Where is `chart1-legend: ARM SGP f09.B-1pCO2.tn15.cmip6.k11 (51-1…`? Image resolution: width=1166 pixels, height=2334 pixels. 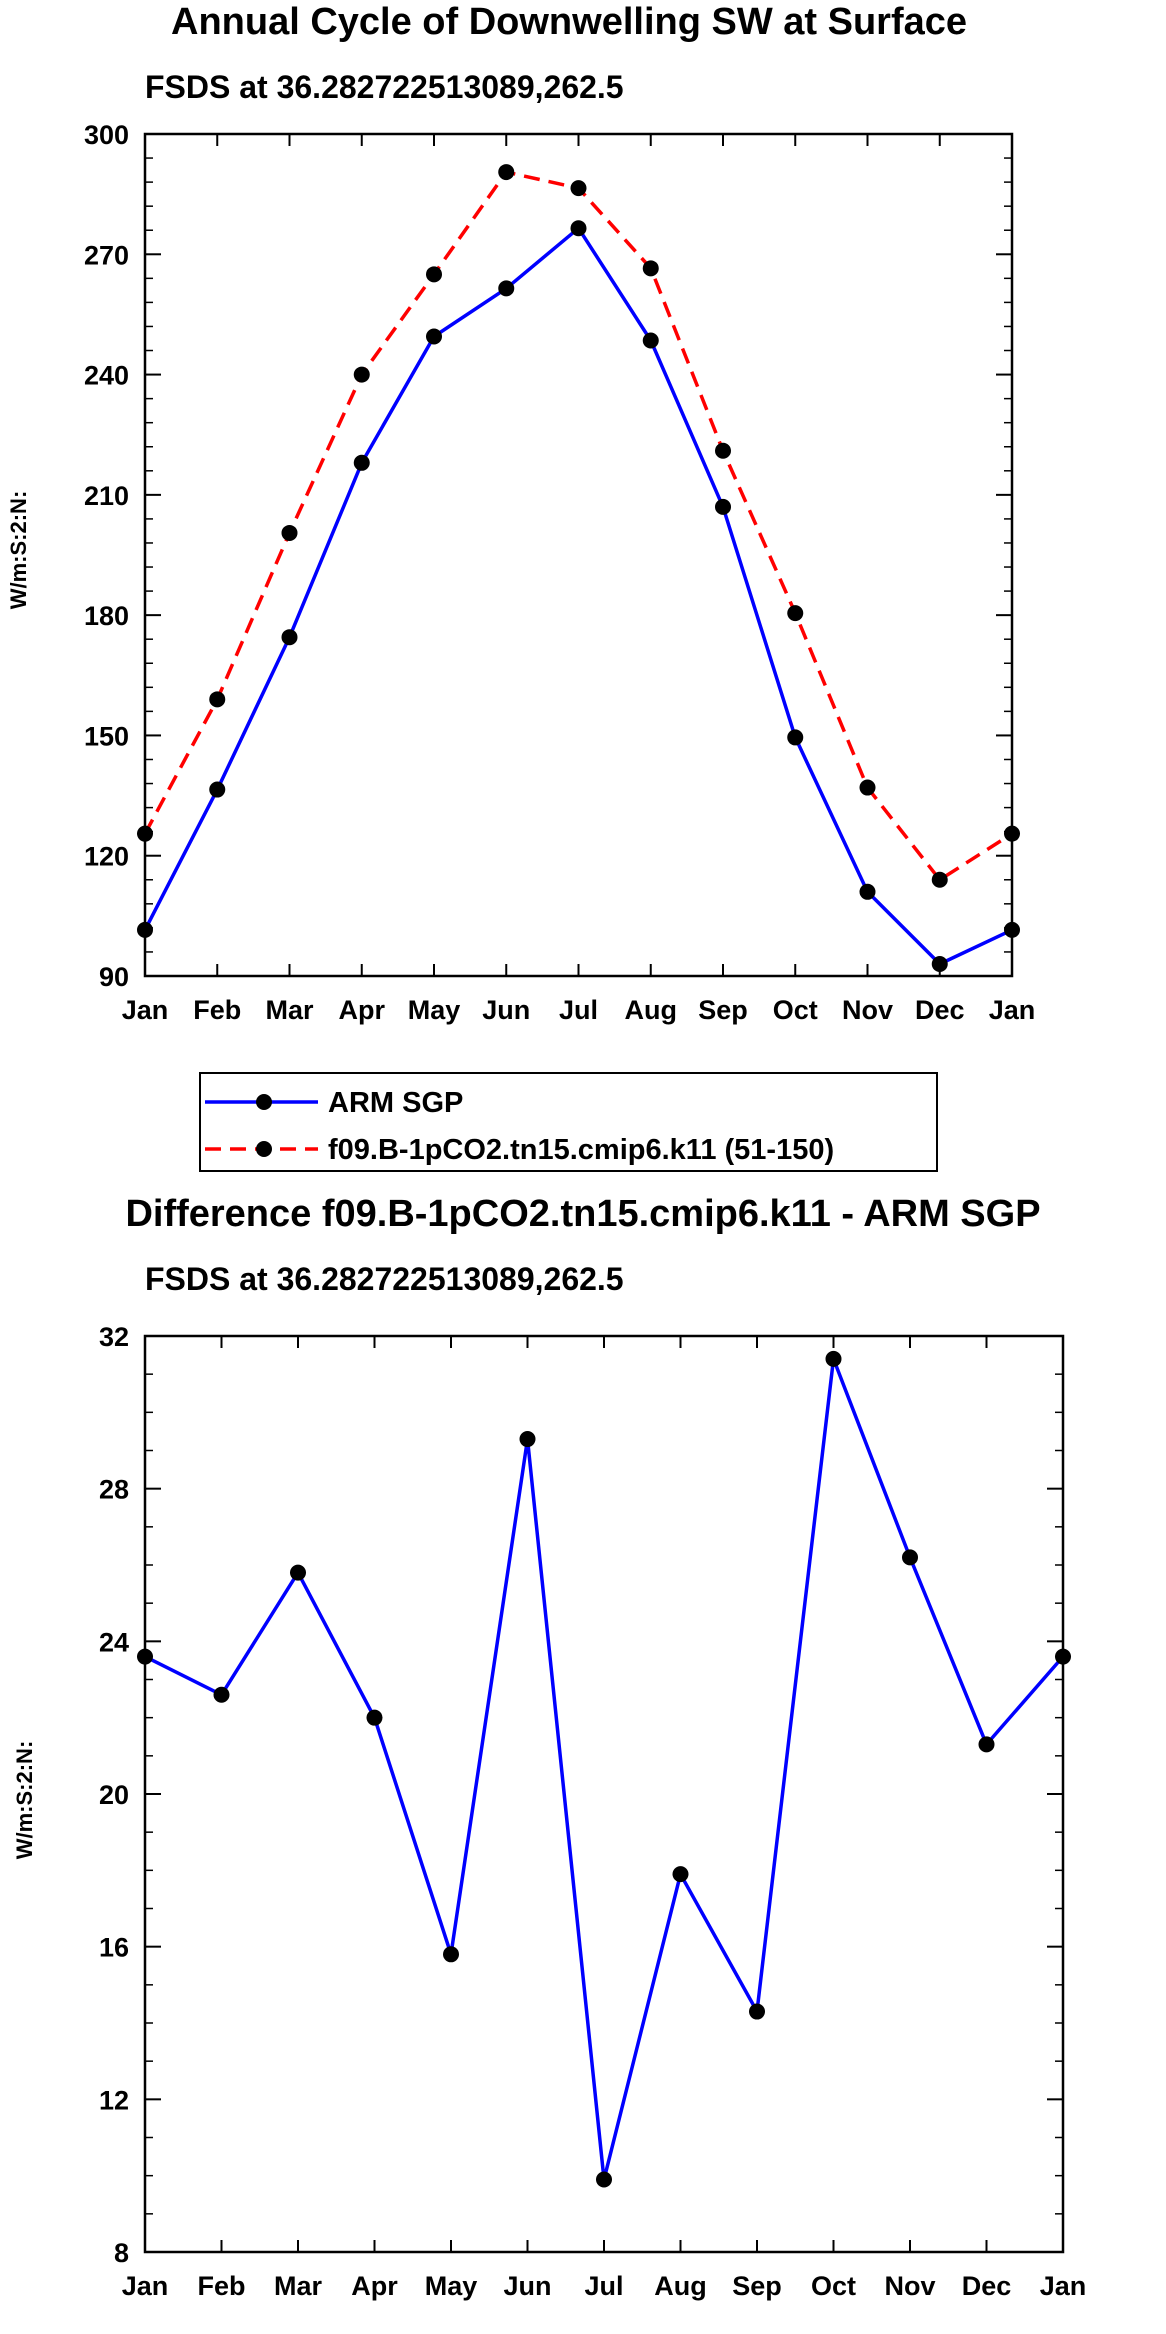 chart1-legend: ARM SGP f09.B-1pCO2.tn15.cmip6.k11 (51-1… is located at coordinates (568, 1122).